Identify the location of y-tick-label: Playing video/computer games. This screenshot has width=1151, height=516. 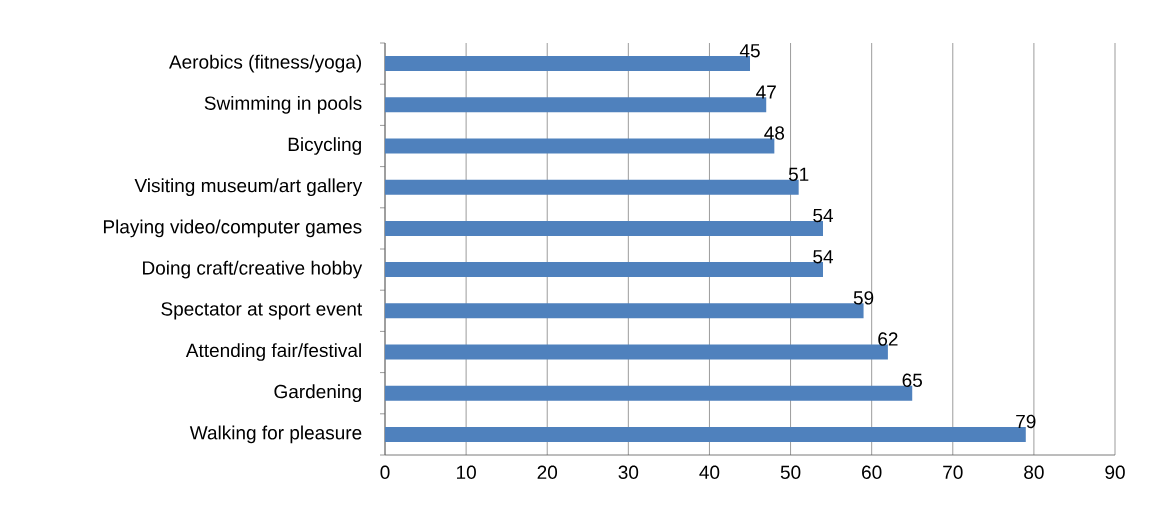
(232, 228).